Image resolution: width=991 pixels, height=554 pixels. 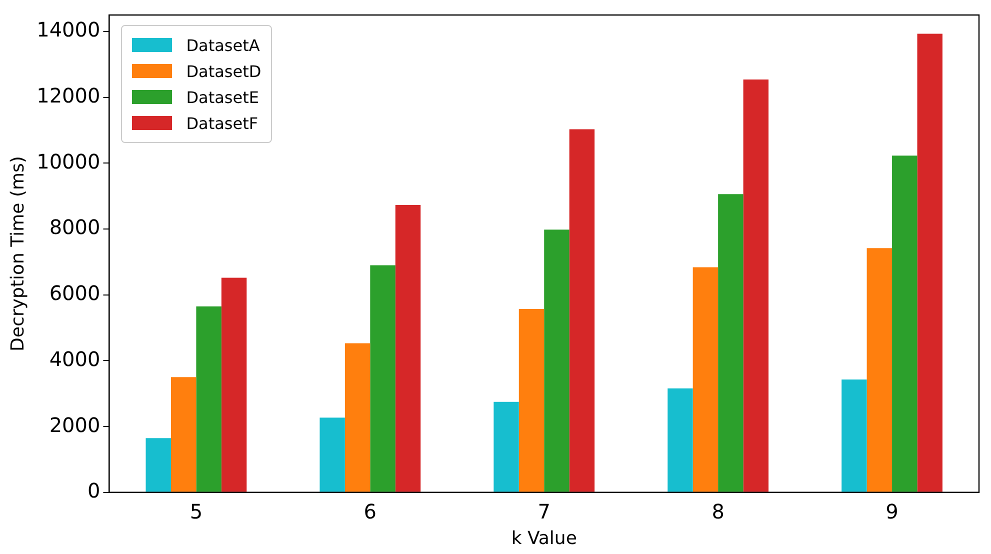 What do you see at coordinates (224, 71) in the screenshot?
I see `legend-label: DatasetD` at bounding box center [224, 71].